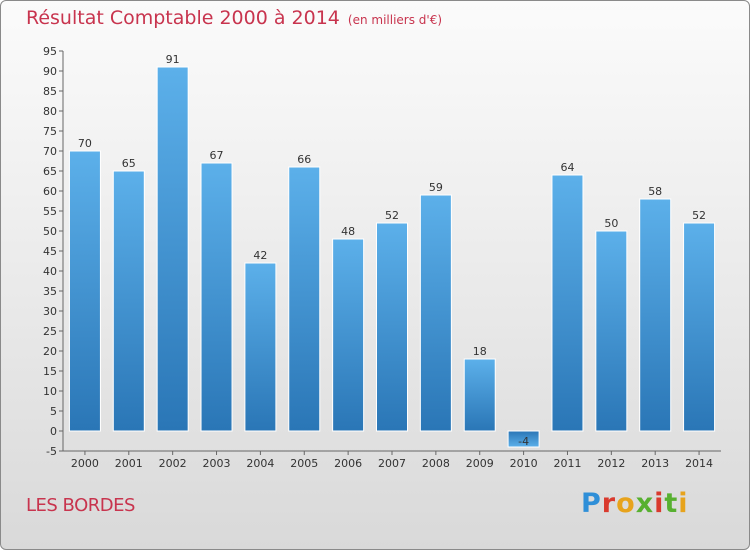  What do you see at coordinates (85, 463) in the screenshot?
I see `x-tick-label: 2000` at bounding box center [85, 463].